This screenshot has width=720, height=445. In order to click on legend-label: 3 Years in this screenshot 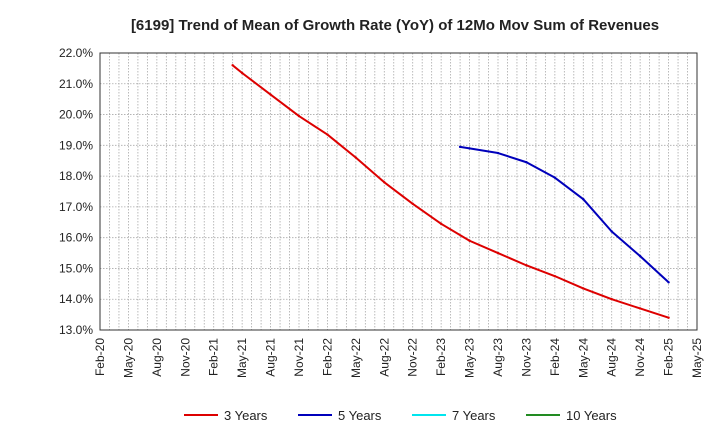, I will do `click(246, 415)`.